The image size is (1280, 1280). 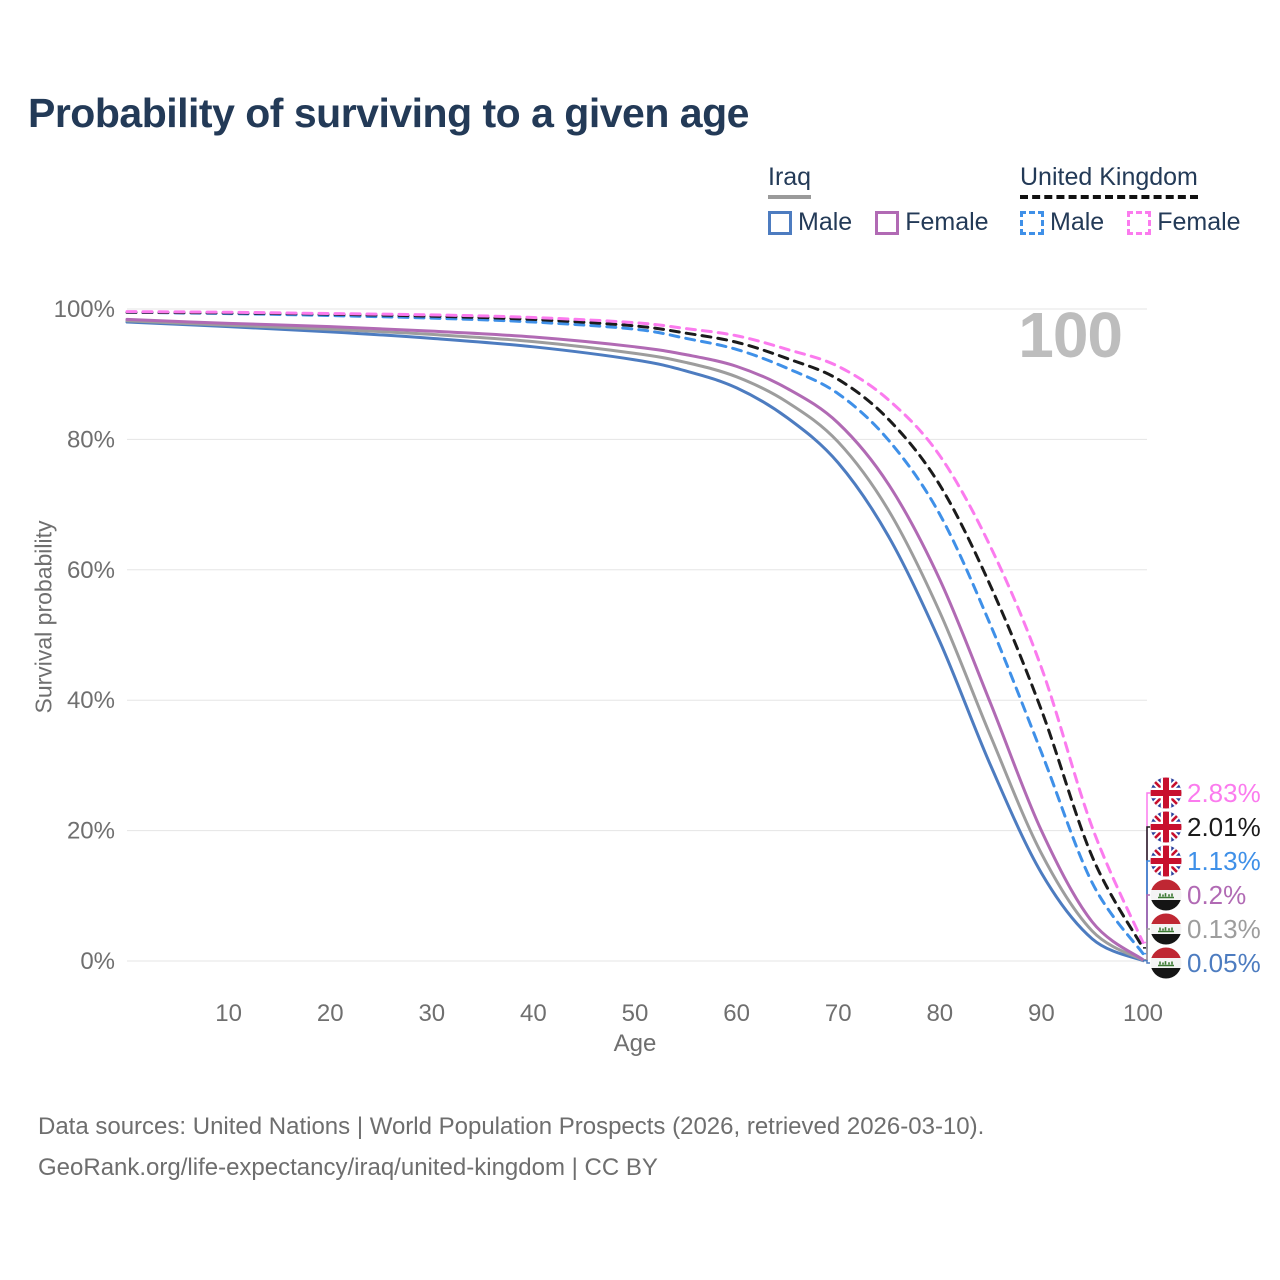 I want to click on leader-line-iraq_female, so click(x=1146, y=927).